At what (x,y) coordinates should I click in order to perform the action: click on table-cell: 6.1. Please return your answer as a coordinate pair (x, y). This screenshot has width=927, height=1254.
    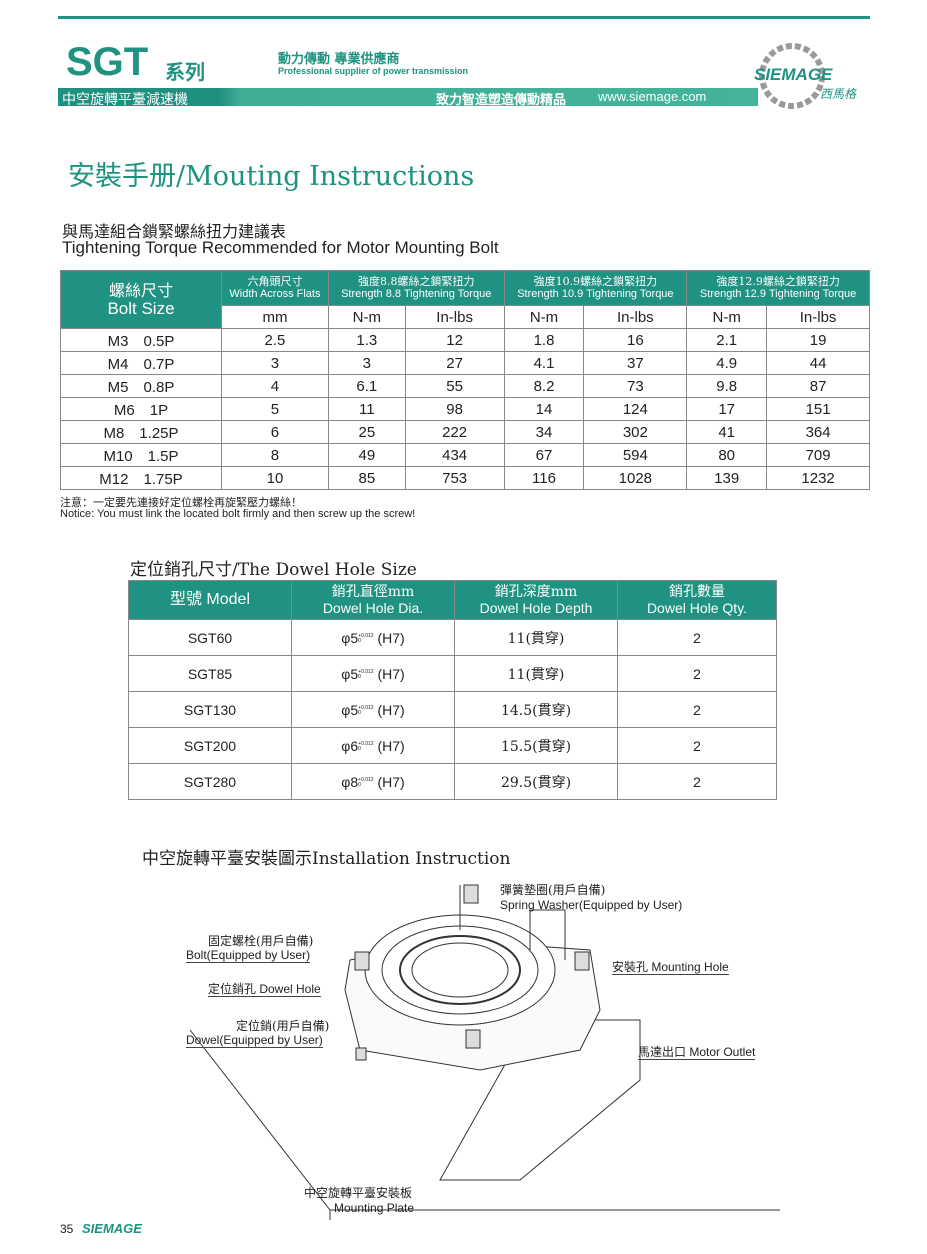
    Looking at the image, I should click on (366, 386).